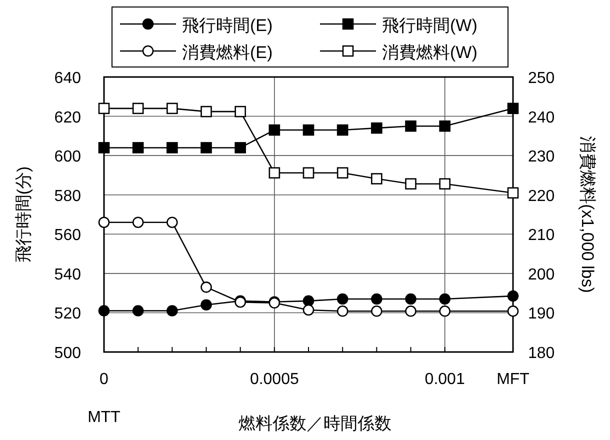 Image resolution: width=610 pixels, height=440 pixels. I want to click on y-tick-label: 580, so click(68, 196).